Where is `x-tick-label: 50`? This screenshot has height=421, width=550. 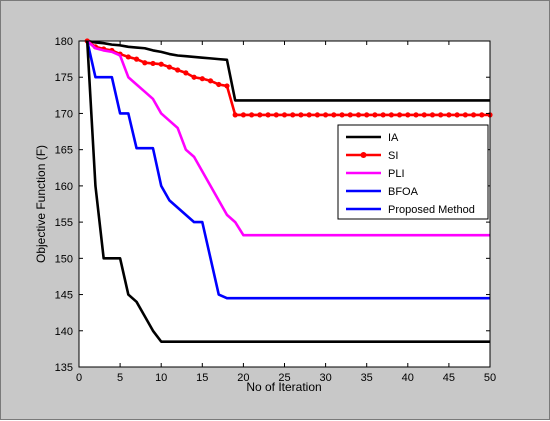
x-tick-label: 50 is located at coordinates (490, 378).